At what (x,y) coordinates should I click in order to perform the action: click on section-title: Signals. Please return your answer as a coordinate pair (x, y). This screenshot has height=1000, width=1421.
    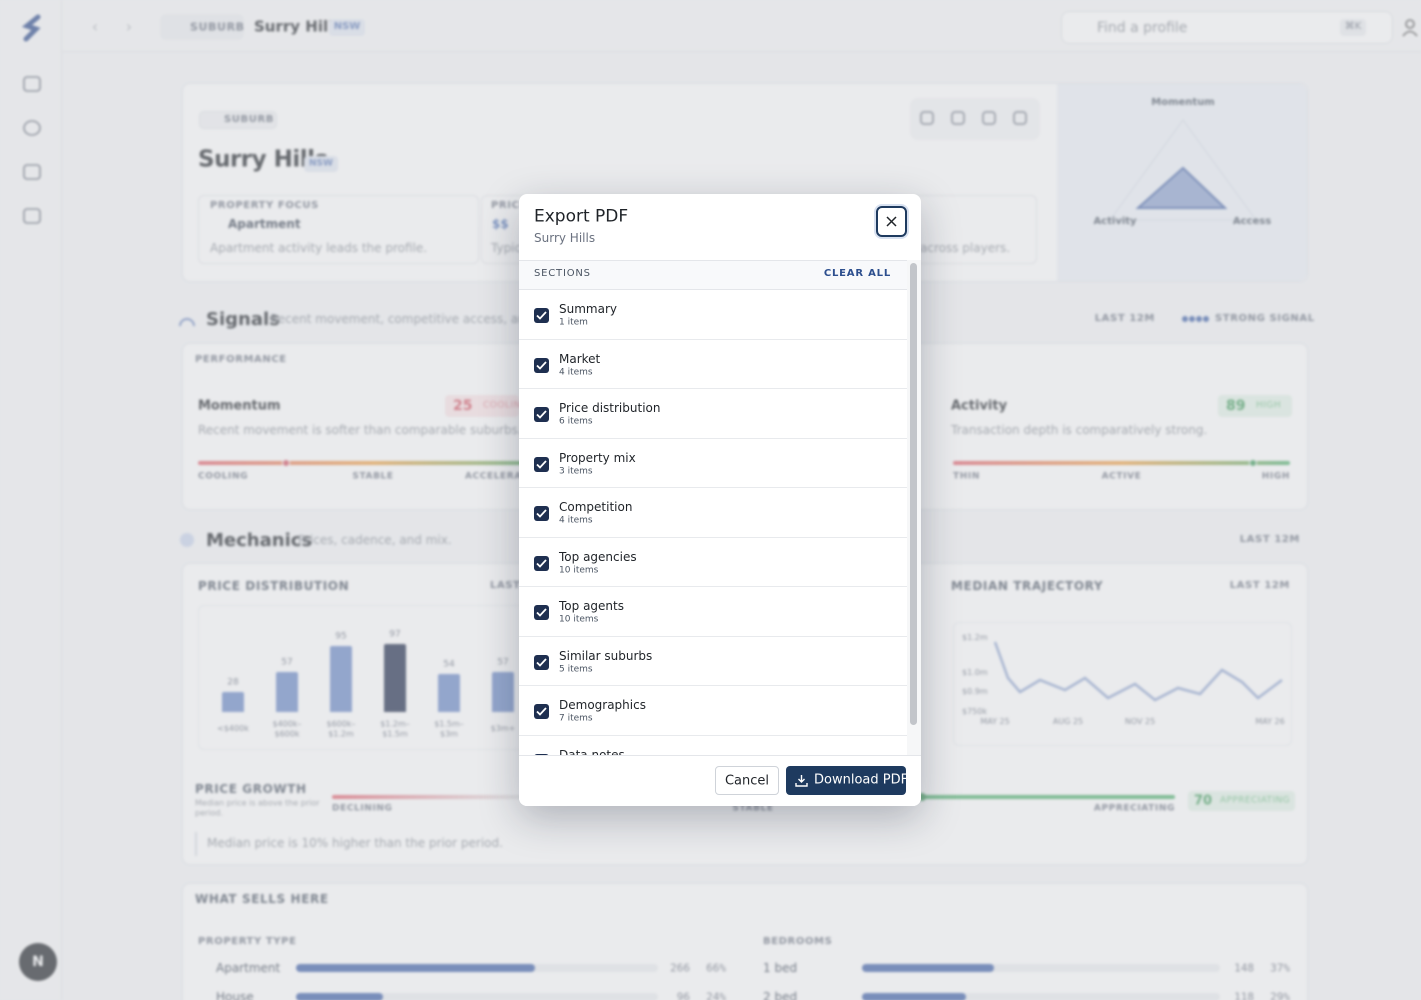
    Looking at the image, I should click on (243, 319).